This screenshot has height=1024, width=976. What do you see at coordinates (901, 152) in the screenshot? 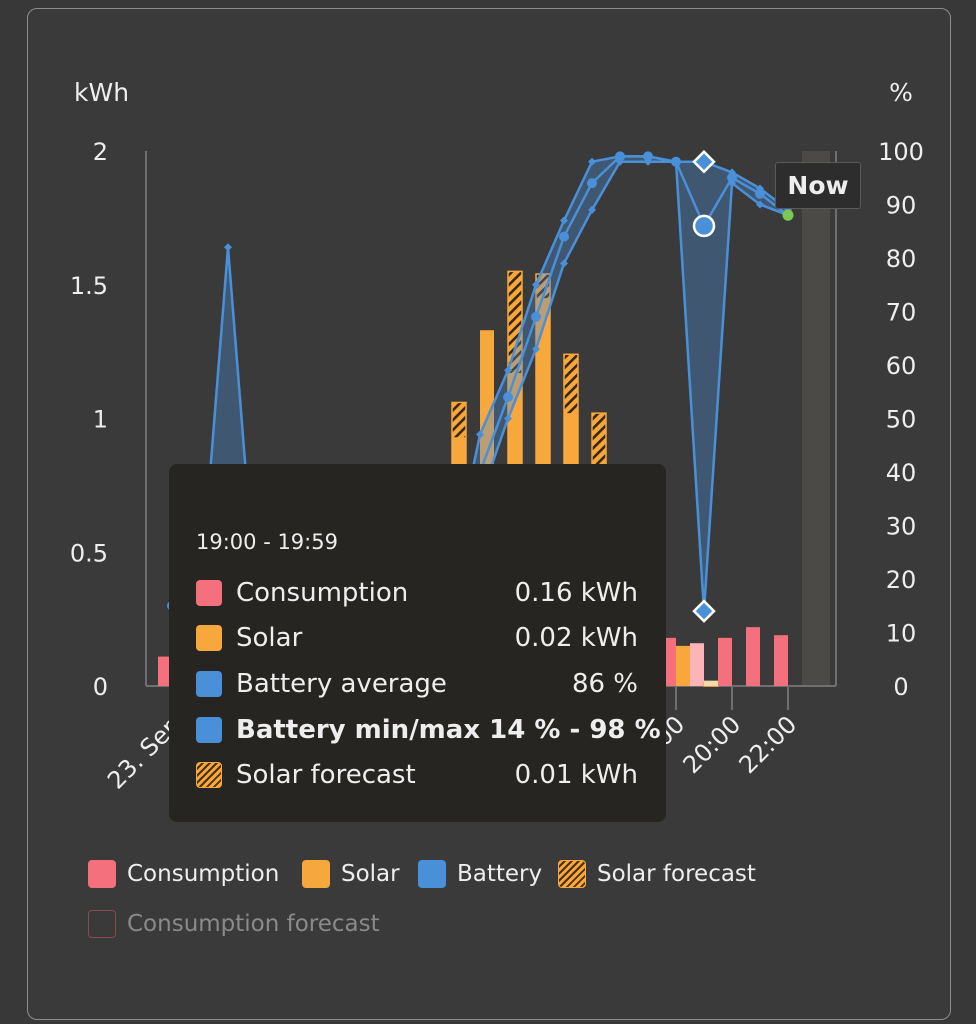
I see `right-tick-label: 100` at bounding box center [901, 152].